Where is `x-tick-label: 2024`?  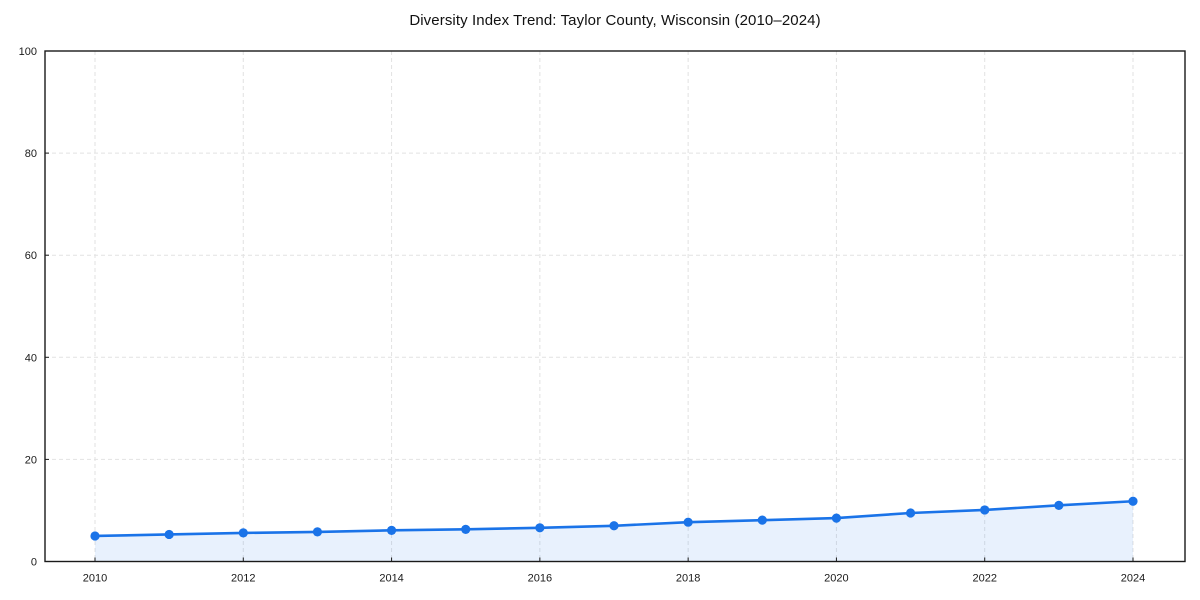 x-tick-label: 2024 is located at coordinates (1133, 579).